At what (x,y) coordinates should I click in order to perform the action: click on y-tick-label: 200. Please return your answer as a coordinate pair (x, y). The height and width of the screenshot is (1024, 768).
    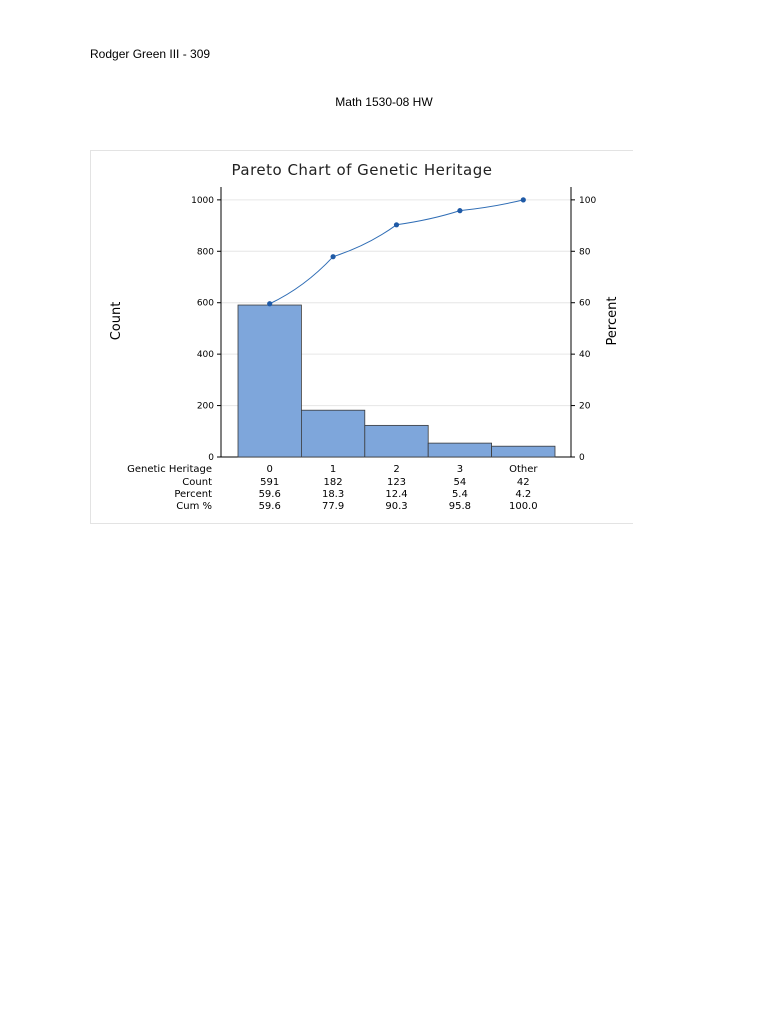
    Looking at the image, I should click on (205, 407).